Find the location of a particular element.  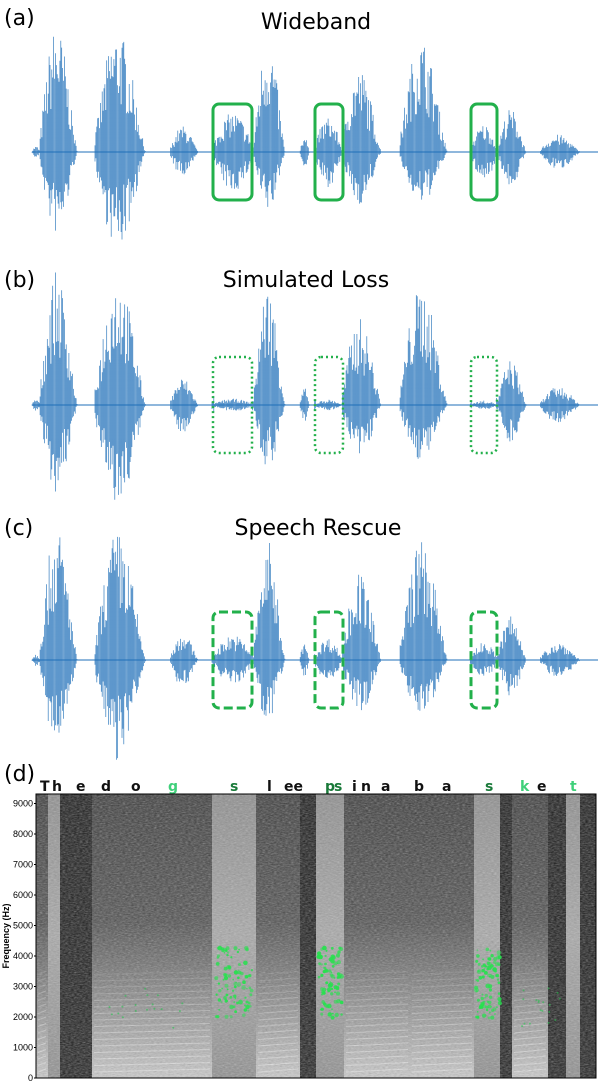

y-tick-label: 3000 is located at coordinates (23, 987).